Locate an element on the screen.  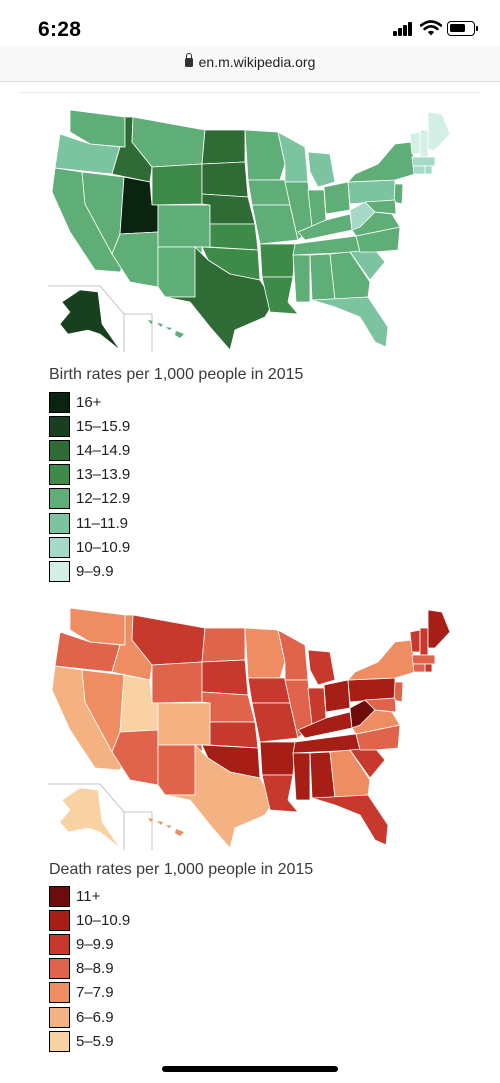
legend-label: 15–15.9 is located at coordinates (103, 426).